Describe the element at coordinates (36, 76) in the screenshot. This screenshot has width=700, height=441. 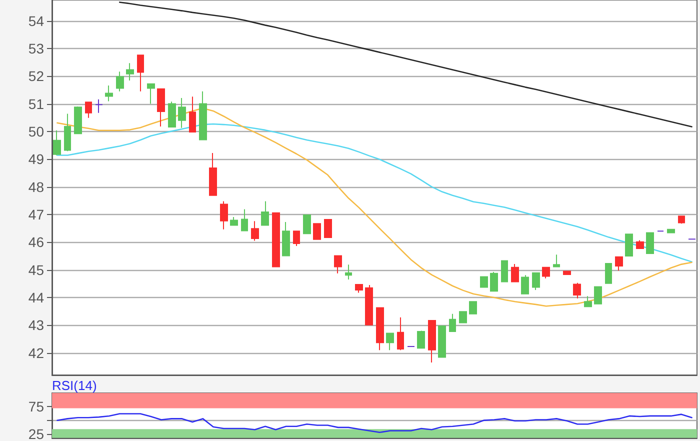
I see `y-tick-label: 52` at that location.